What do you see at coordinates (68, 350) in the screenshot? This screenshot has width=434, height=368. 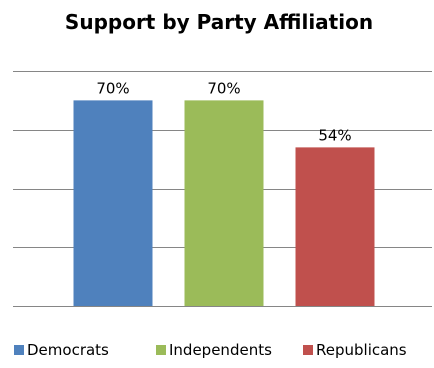 I see `legend-label-democrats: Democrats` at bounding box center [68, 350].